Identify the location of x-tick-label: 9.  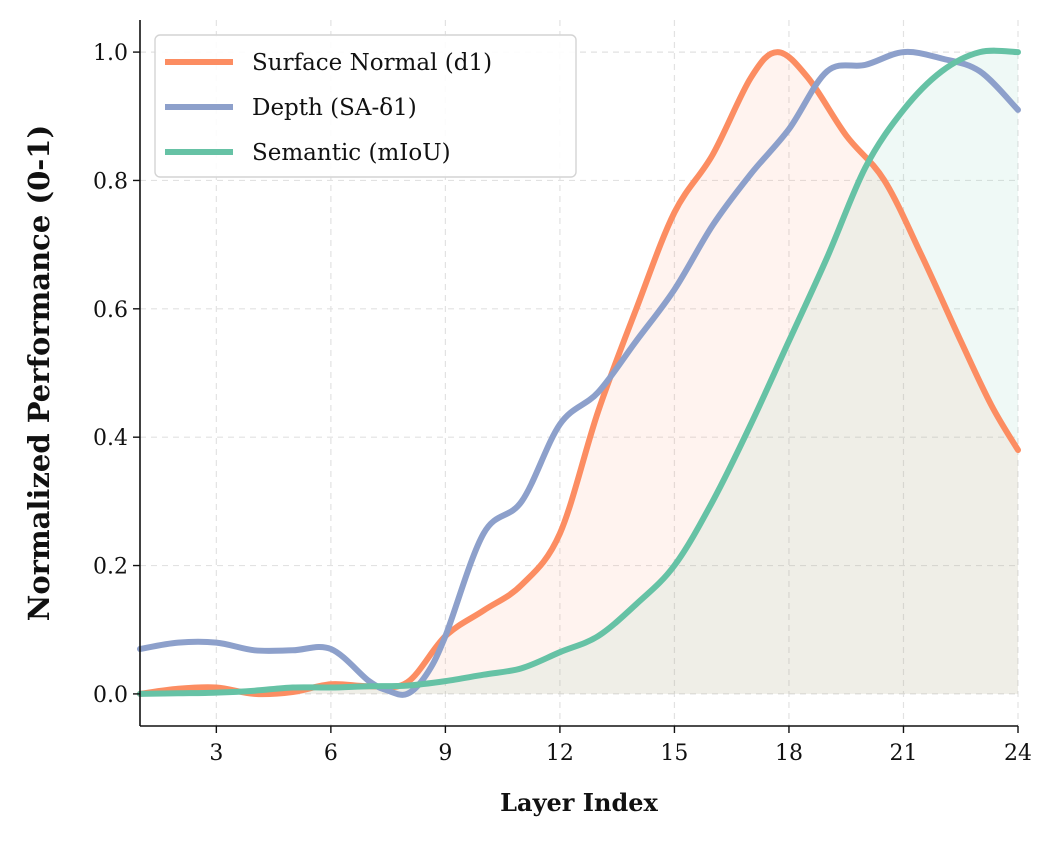
(445, 753).